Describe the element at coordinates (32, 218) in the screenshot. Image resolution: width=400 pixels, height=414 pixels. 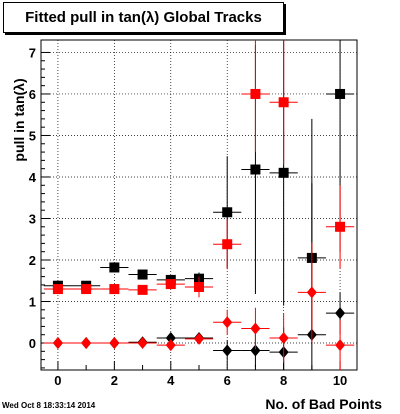
I see `y-tick-label: 3` at that location.